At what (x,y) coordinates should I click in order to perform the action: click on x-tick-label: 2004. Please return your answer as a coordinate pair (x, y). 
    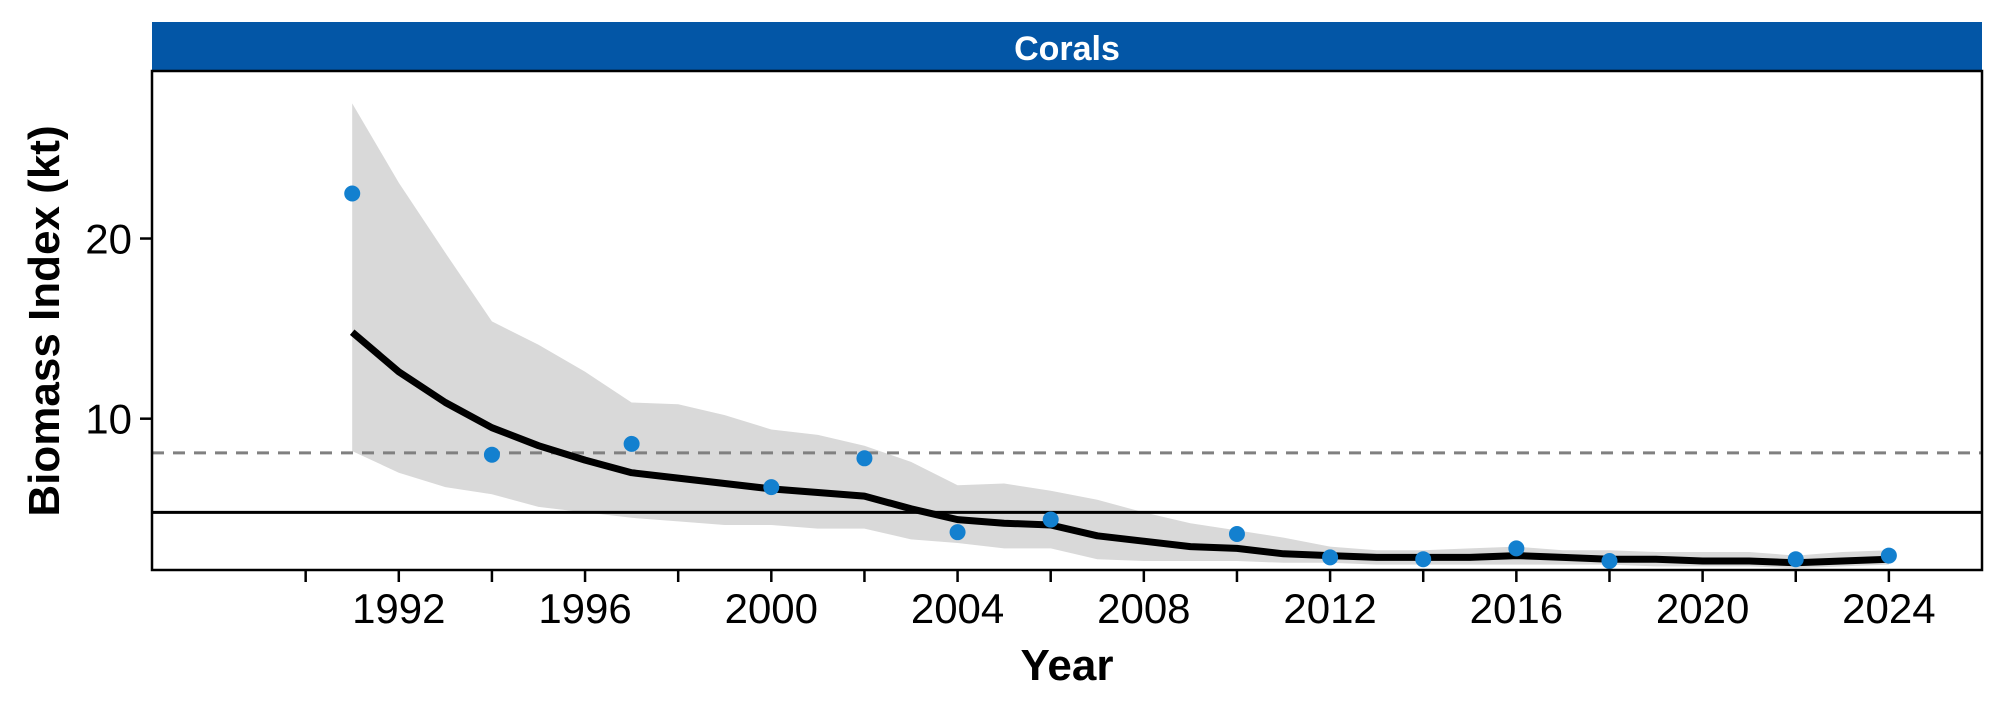
    Looking at the image, I should click on (957, 608).